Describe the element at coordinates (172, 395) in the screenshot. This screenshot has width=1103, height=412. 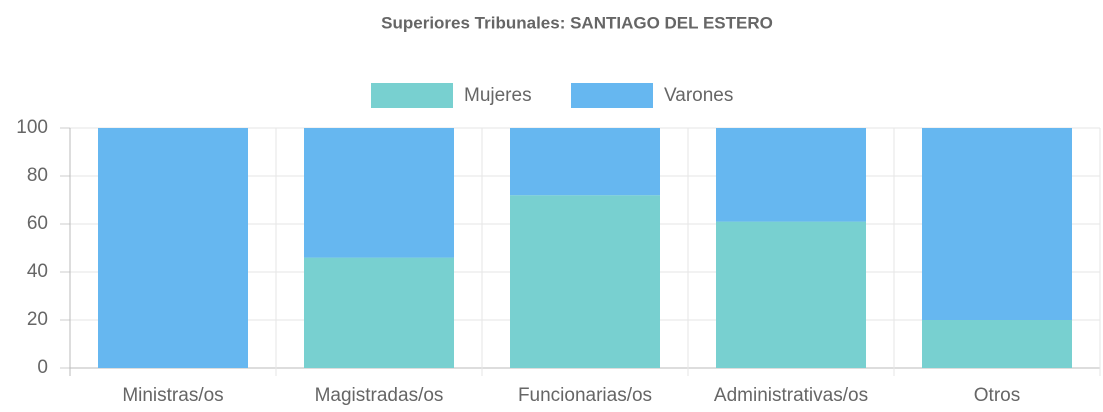
I see `x-tick-label: Ministras/os` at that location.